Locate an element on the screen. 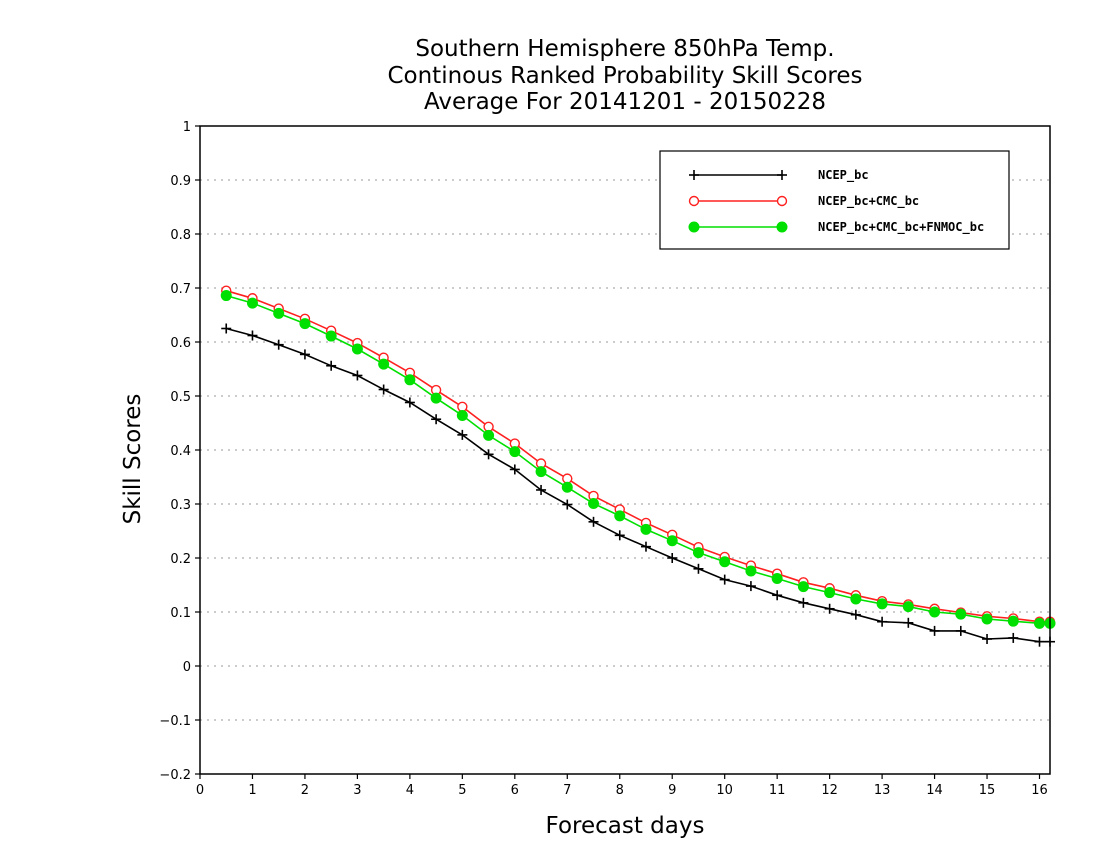  x-tick-label: 1 is located at coordinates (252, 790).